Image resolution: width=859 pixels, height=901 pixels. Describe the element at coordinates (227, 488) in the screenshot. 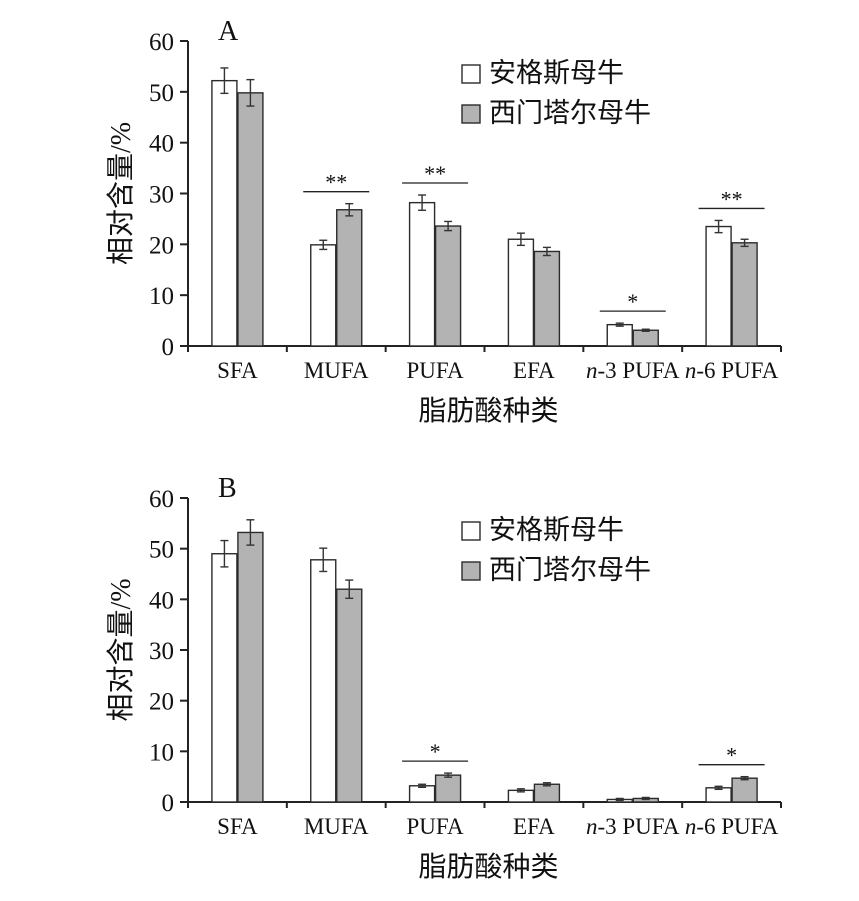

I see `panel-label: B` at that location.